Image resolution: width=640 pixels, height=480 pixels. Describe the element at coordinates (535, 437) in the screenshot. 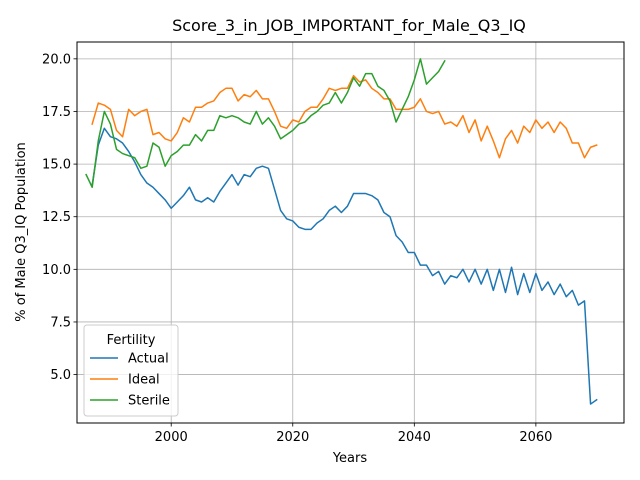

I see `x-tick-label: 2060` at that location.